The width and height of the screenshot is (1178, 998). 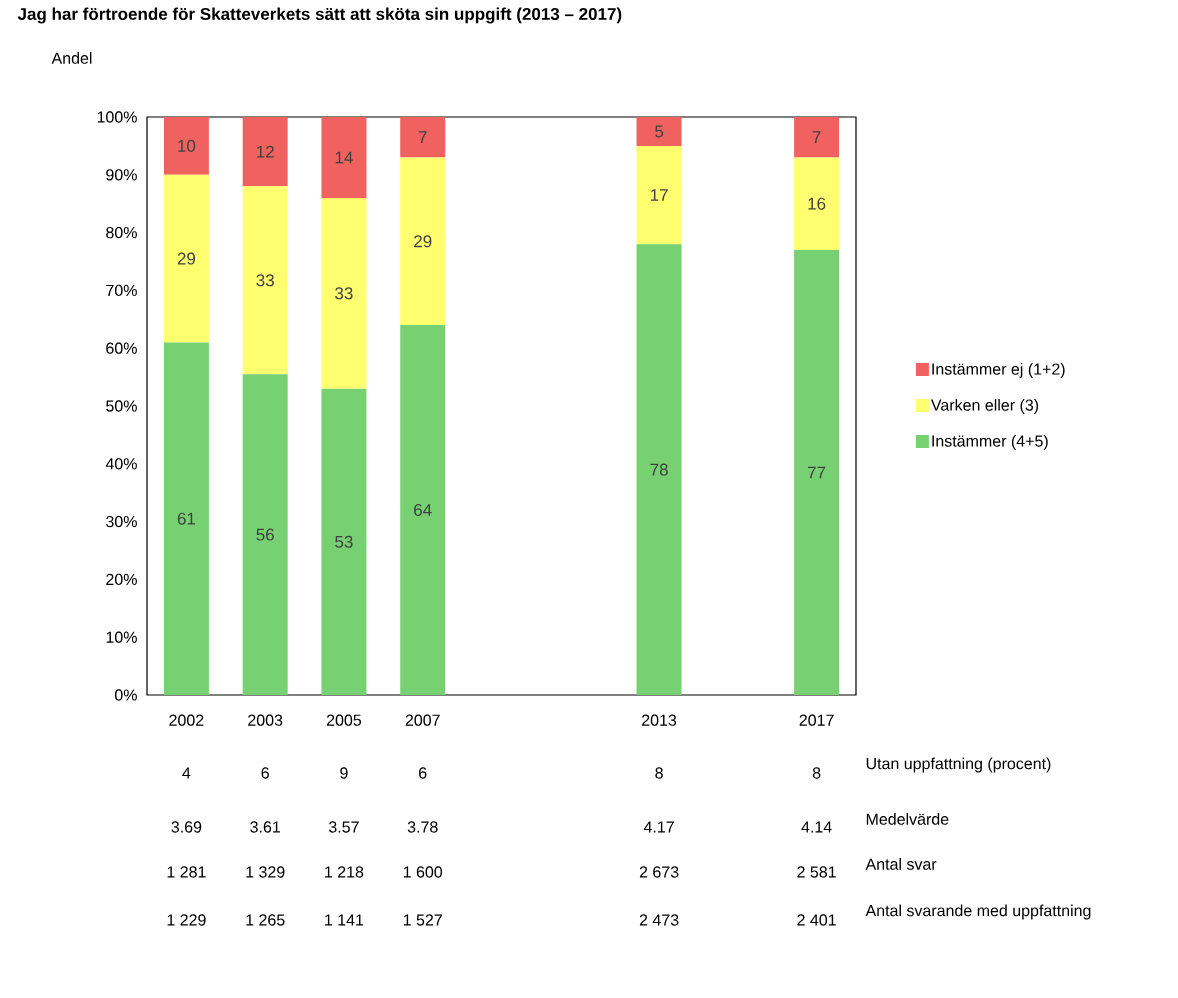 I want to click on data-label: 10, so click(x=187, y=145).